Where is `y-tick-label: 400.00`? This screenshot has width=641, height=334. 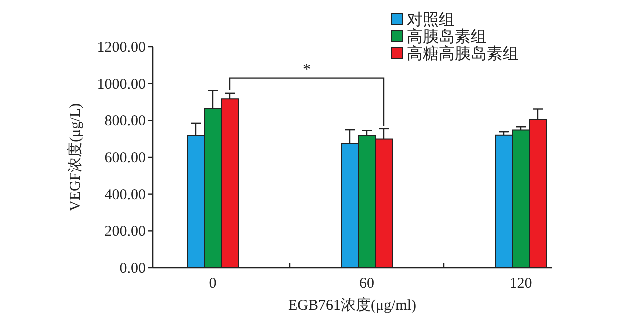 y-tick-label: 400.00 is located at coordinates (125, 195).